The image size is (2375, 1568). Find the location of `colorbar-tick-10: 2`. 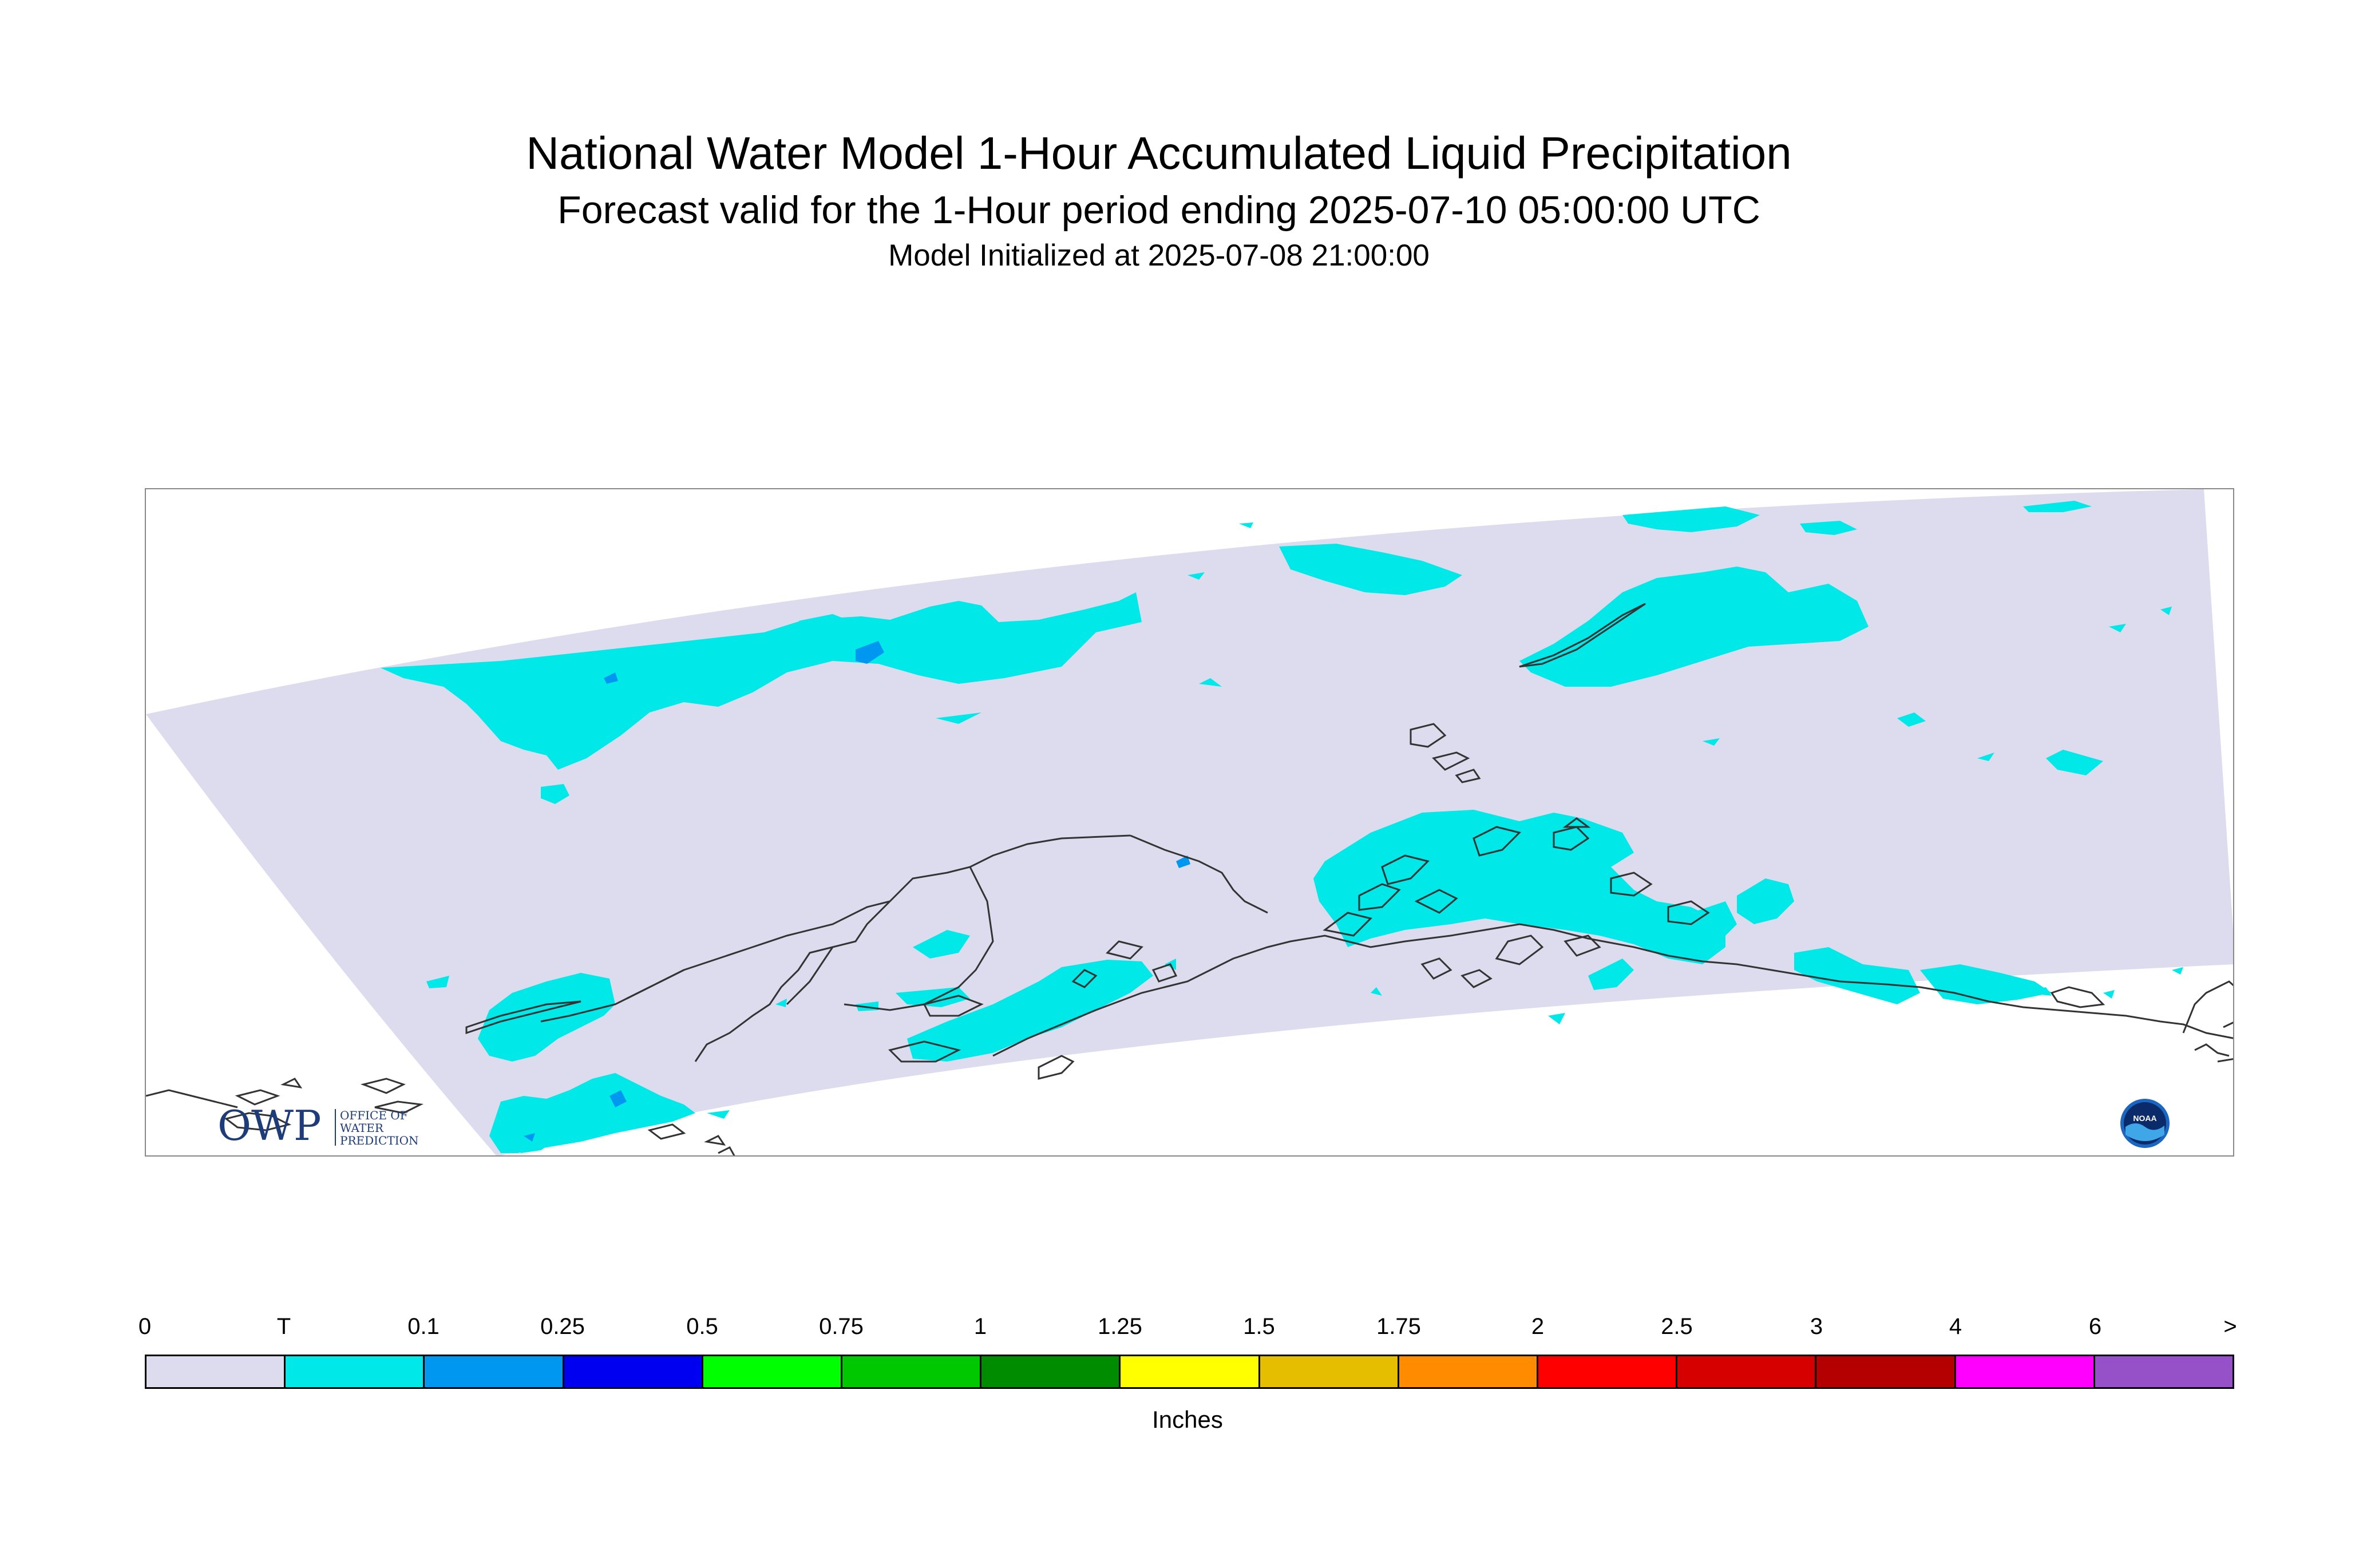

colorbar-tick-10: 2 is located at coordinates (1538, 1326).